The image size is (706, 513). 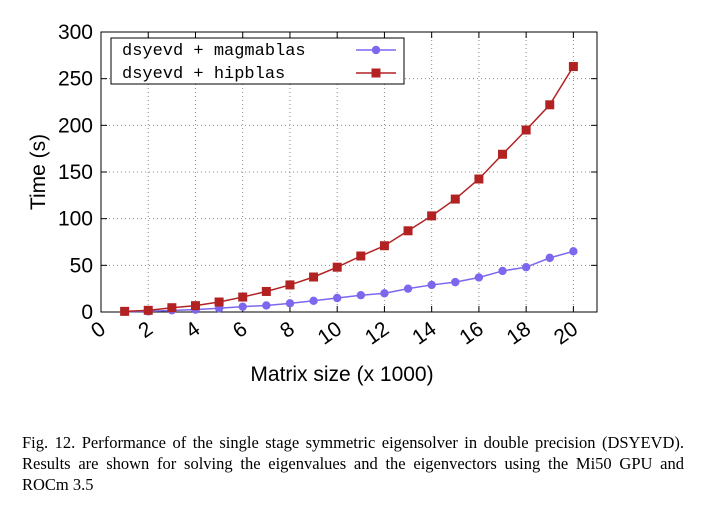 I want to click on x-tick-label: 6, so click(x=240, y=330).